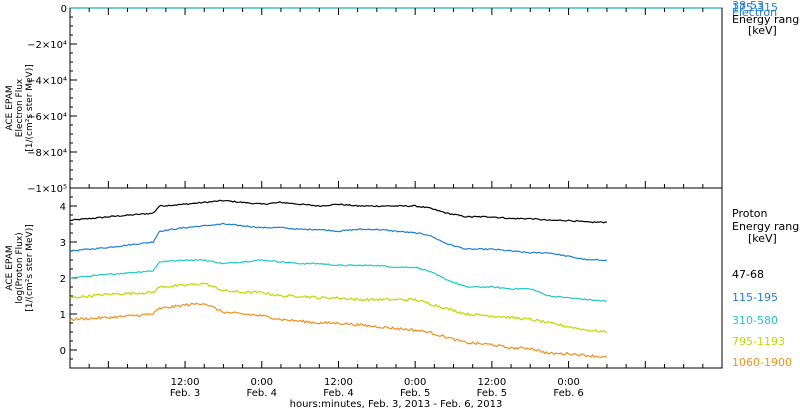 Image resolution: width=800 pixels, height=414 pixels. Describe the element at coordinates (20, 267) in the screenshot. I see `proton-y-axis-label: log(Proton Flux)` at that location.